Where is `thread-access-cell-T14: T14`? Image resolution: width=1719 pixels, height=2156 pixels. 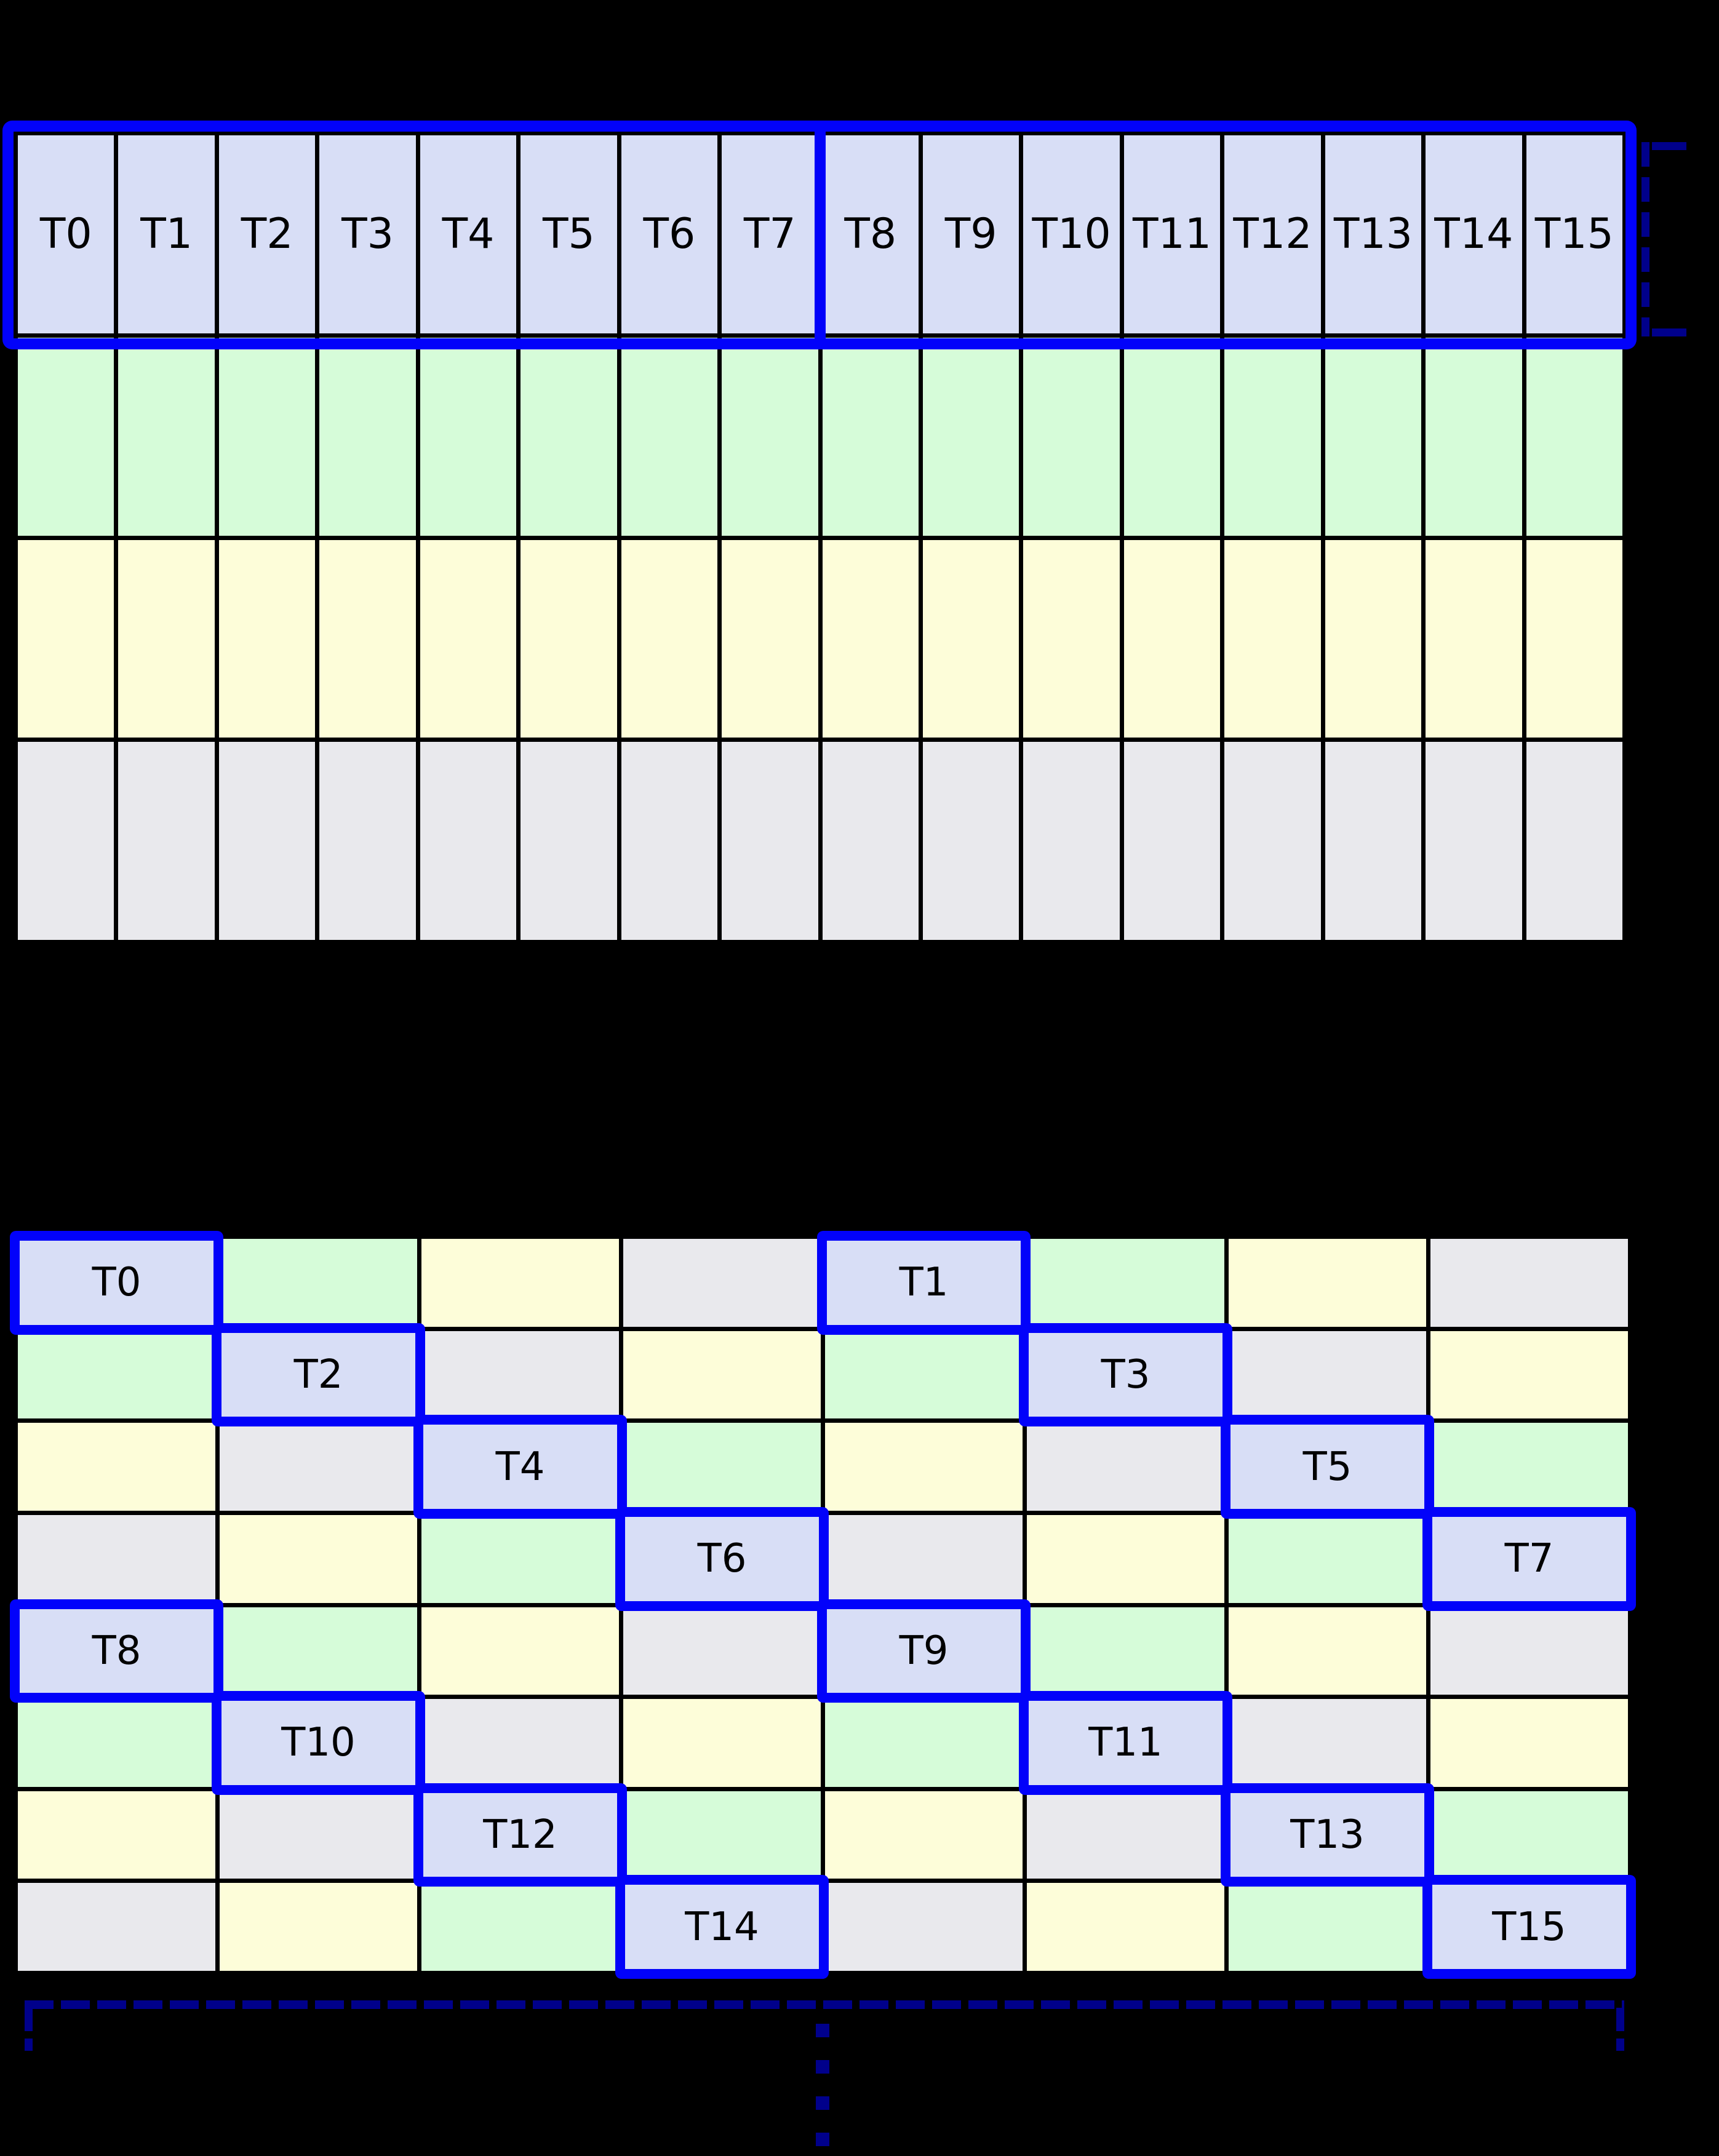 thread-access-cell-T14: T14 is located at coordinates (722, 1927).